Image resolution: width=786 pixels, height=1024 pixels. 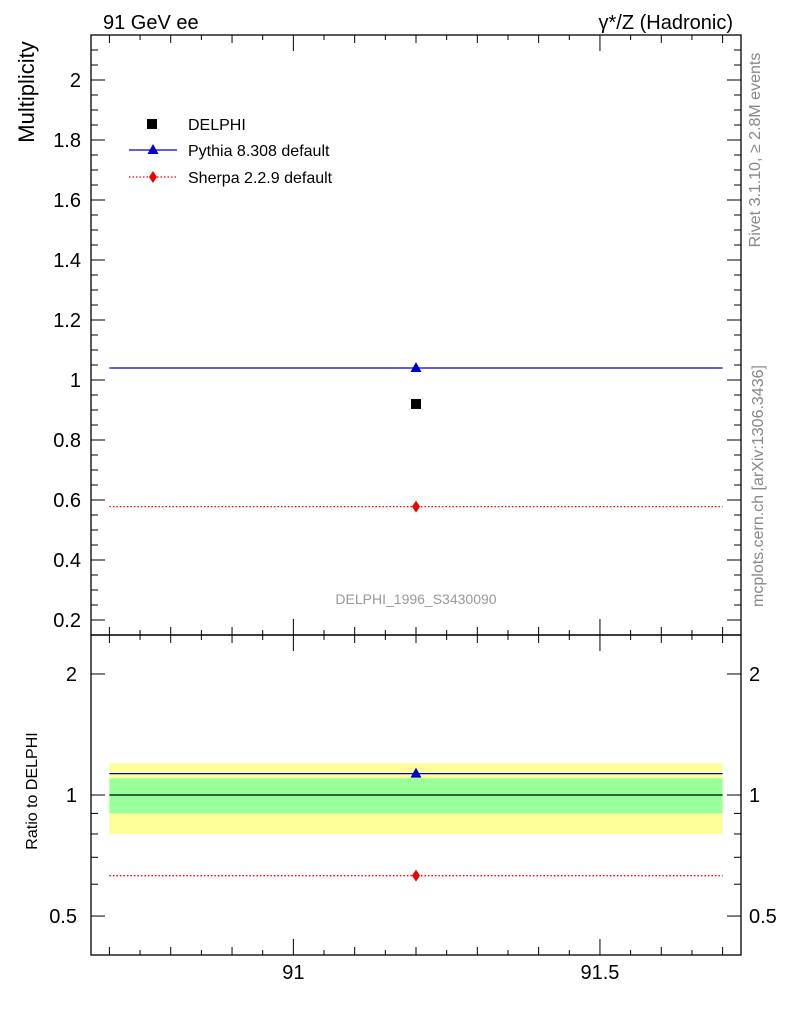 What do you see at coordinates (67, 621) in the screenshot?
I see `main-ytick-label: 0.2` at bounding box center [67, 621].